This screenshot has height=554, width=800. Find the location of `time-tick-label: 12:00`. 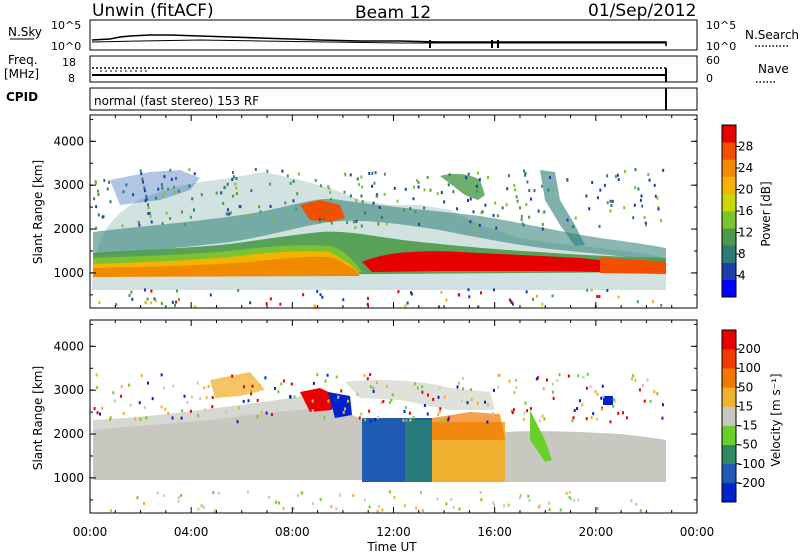

time-tick-label: 12:00 is located at coordinates (393, 532).